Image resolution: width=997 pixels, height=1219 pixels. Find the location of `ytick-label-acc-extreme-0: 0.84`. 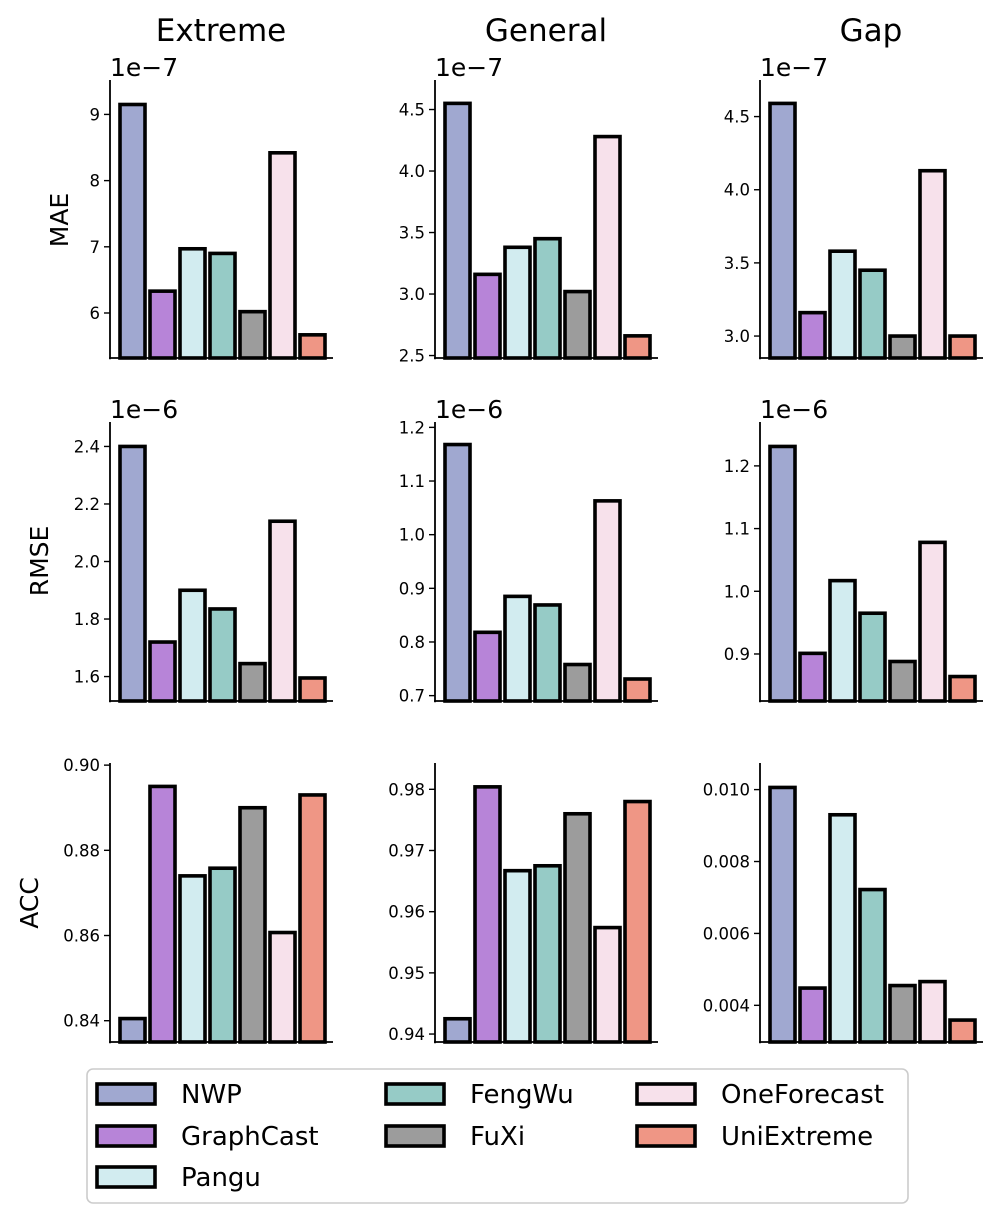

ytick-label-acc-extreme-0: 0.84 is located at coordinates (81, 1021).